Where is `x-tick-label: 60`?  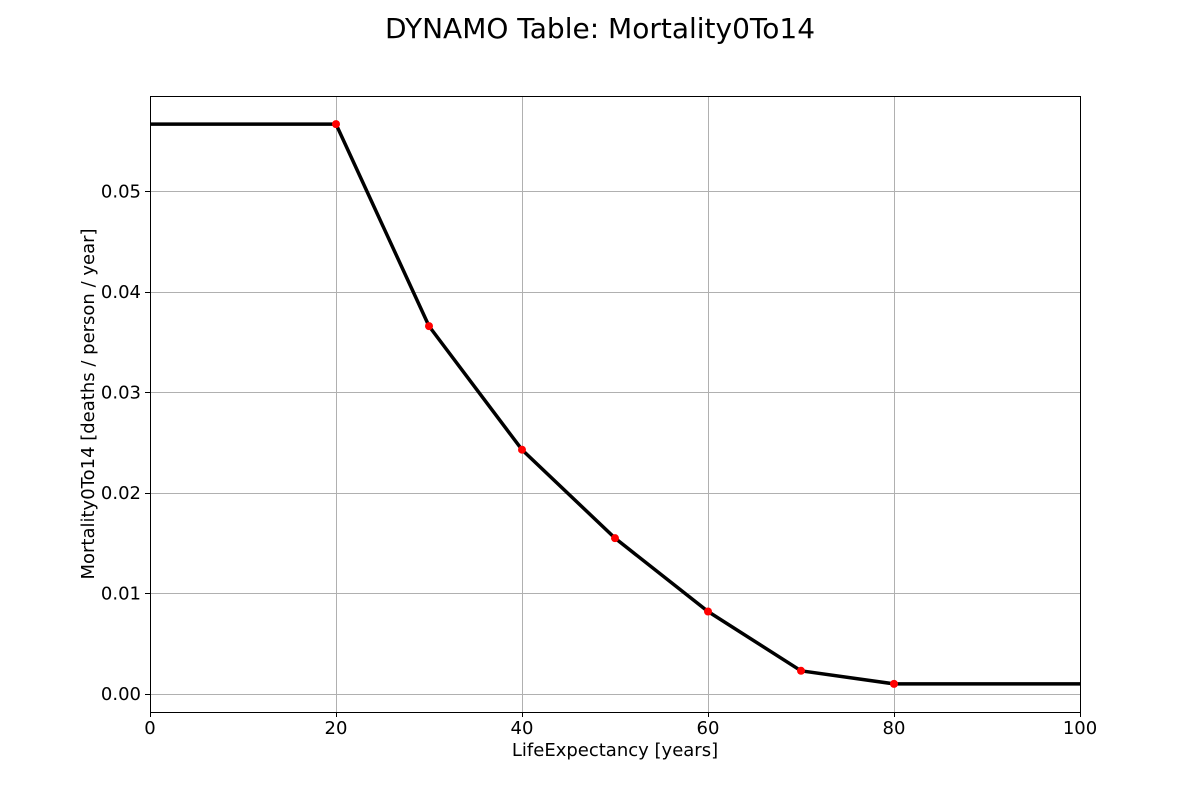
x-tick-label: 60 is located at coordinates (708, 728).